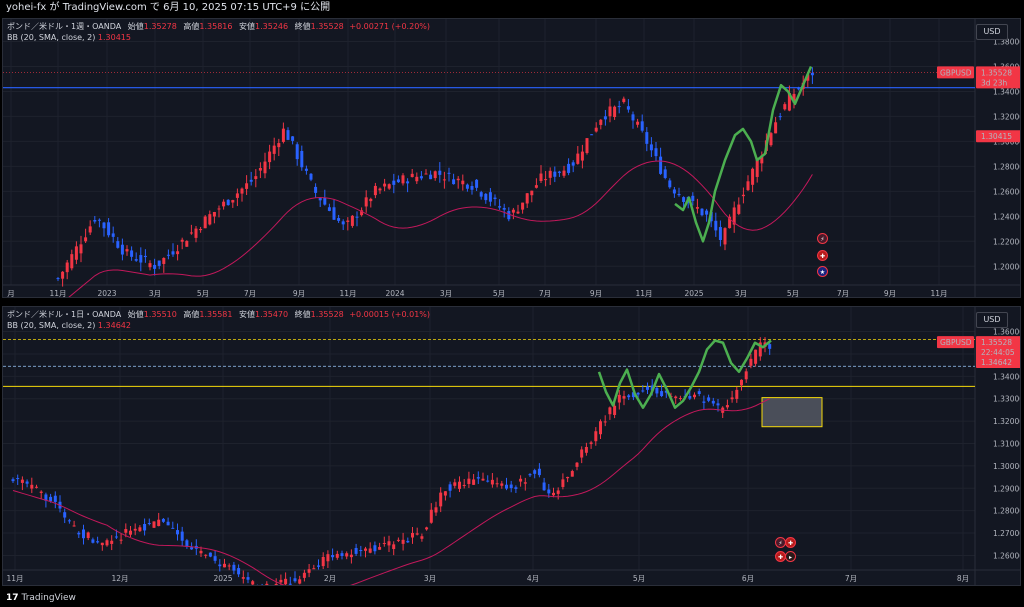  Describe the element at coordinates (790, 556) in the screenshot. I see `event-group-icon: ▸` at that location.